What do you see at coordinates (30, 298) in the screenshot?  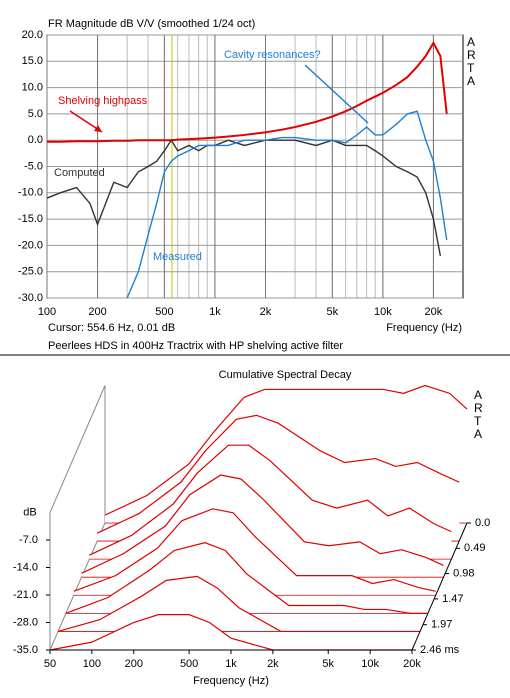 I see `y-tick-label: -30.0` at bounding box center [30, 298].